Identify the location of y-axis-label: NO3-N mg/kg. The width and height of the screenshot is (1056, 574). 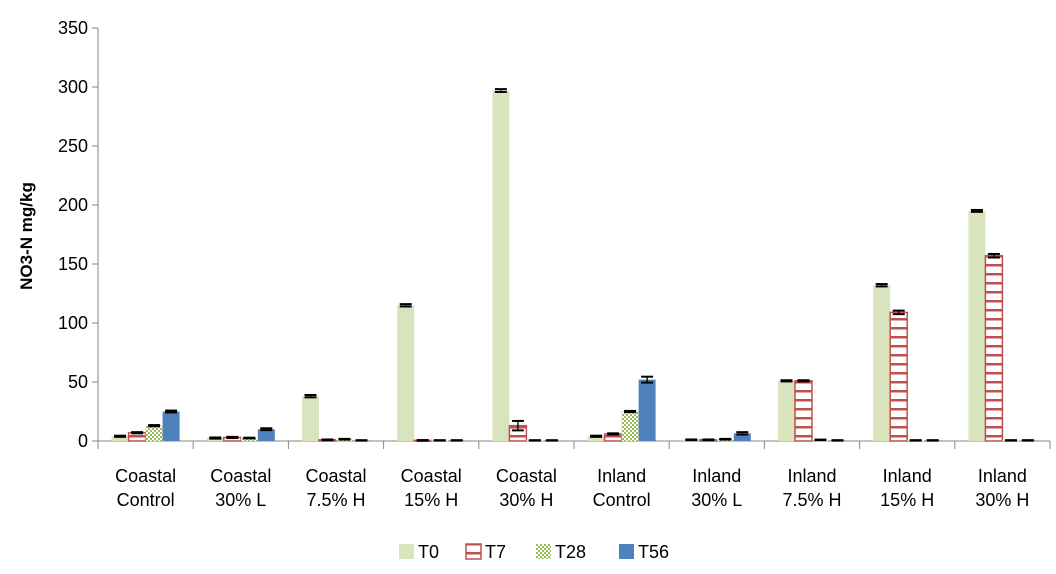
(26, 236).